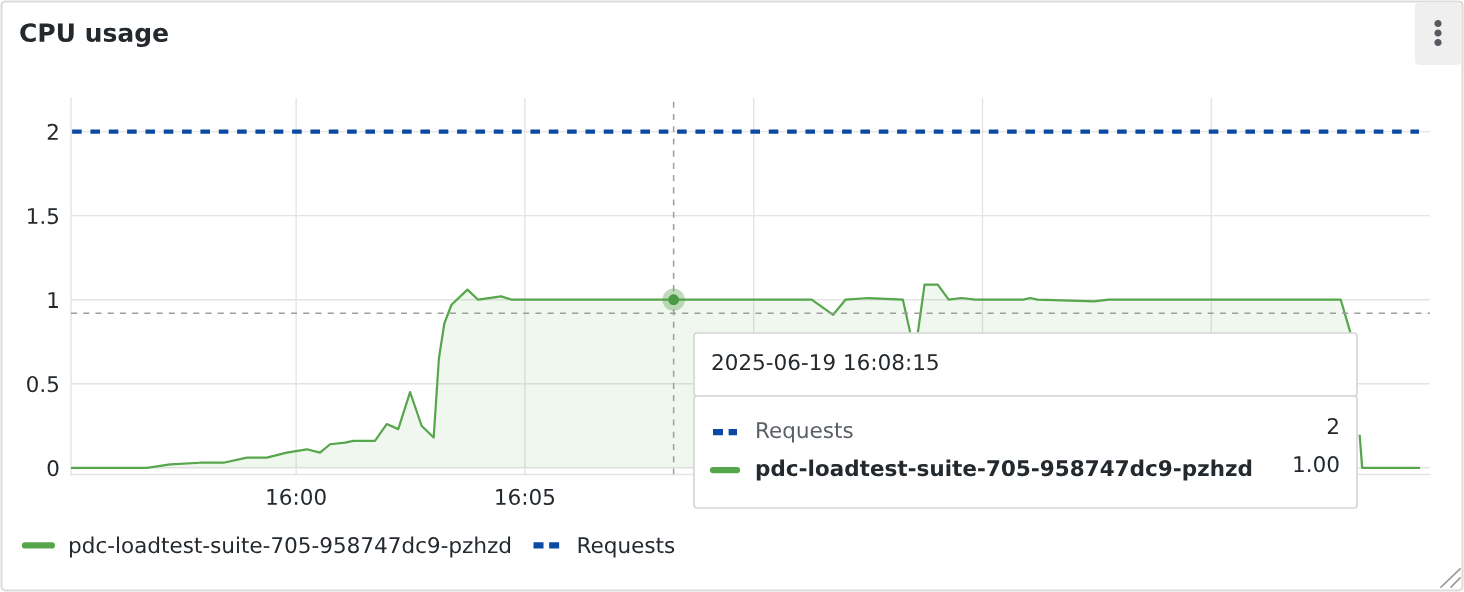 The width and height of the screenshot is (1464, 592). What do you see at coordinates (825, 362) in the screenshot?
I see `annotation: 2025-06-19 16:08:15` at bounding box center [825, 362].